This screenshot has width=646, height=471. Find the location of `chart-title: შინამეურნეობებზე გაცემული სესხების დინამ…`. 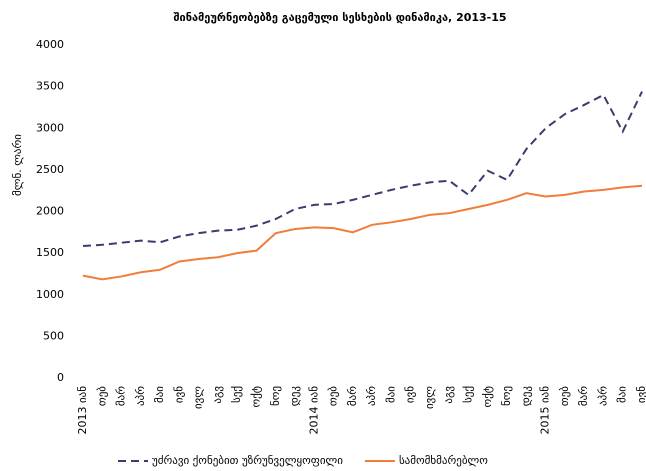

chart-title: შინამეურნეობებზე გაცემული სესხების დინამ… is located at coordinates (339, 17).